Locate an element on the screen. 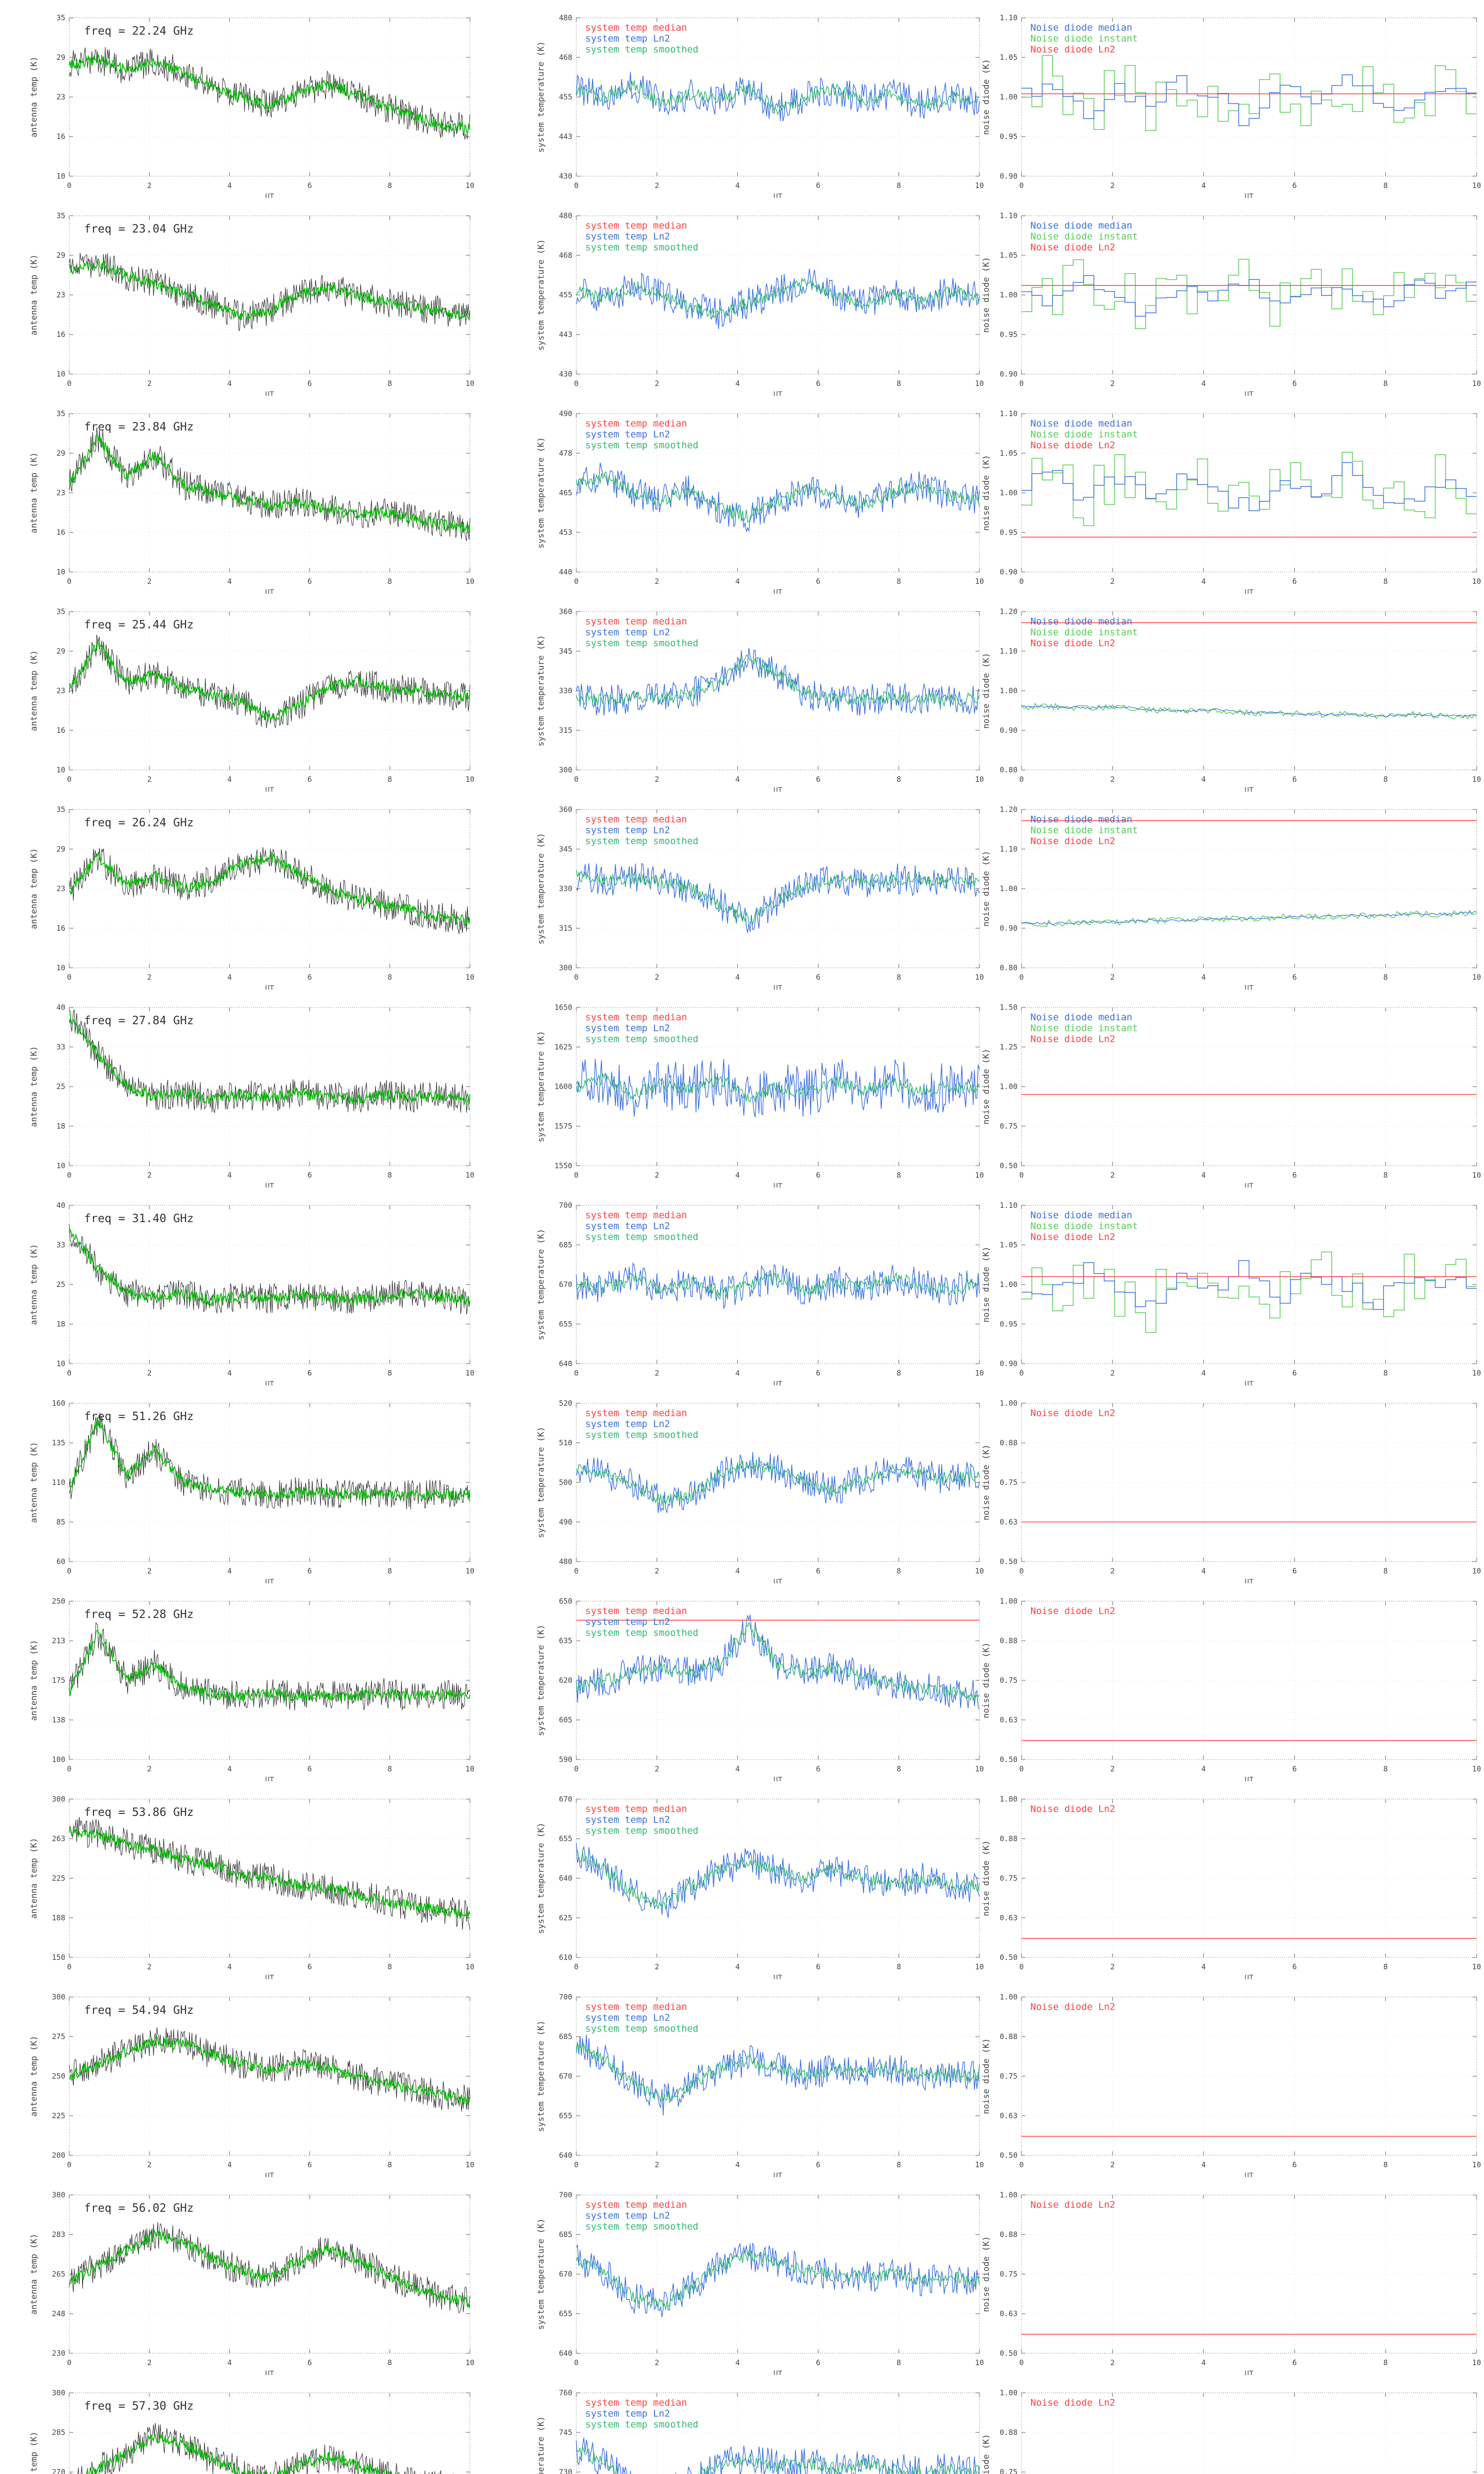 This screenshot has height=2474, width=1484. y-tick-label: 0.75 is located at coordinates (1009, 2471).